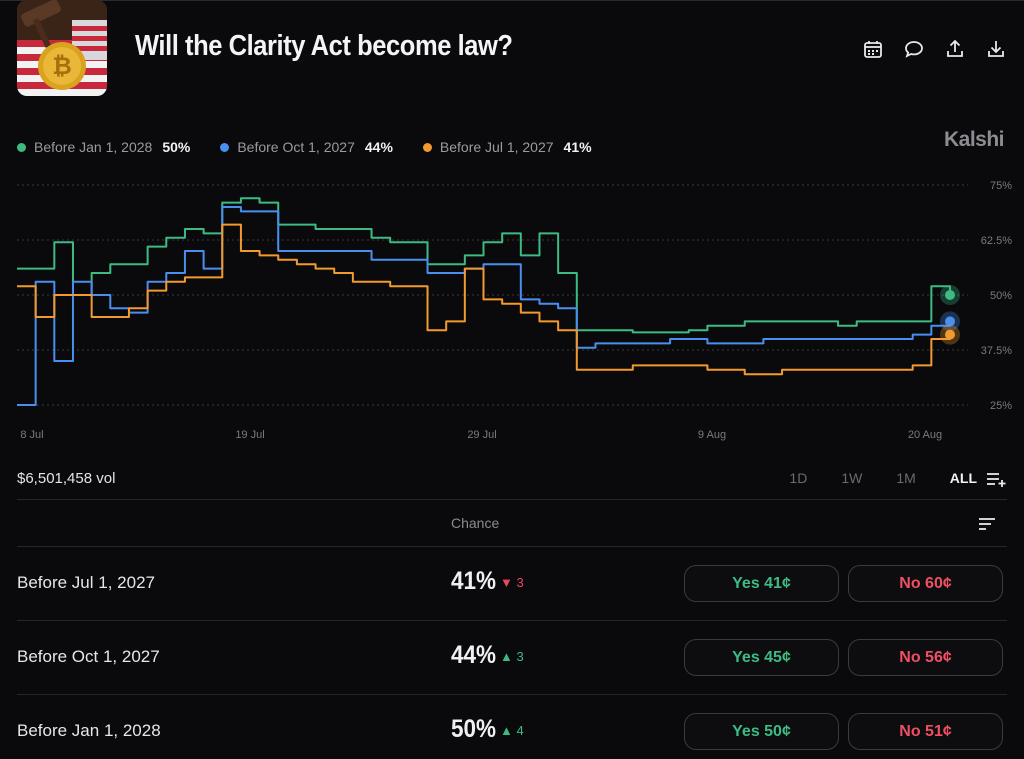  Describe the element at coordinates (925, 731) in the screenshot. I see `buy-no-button: No 51¢` at that location.